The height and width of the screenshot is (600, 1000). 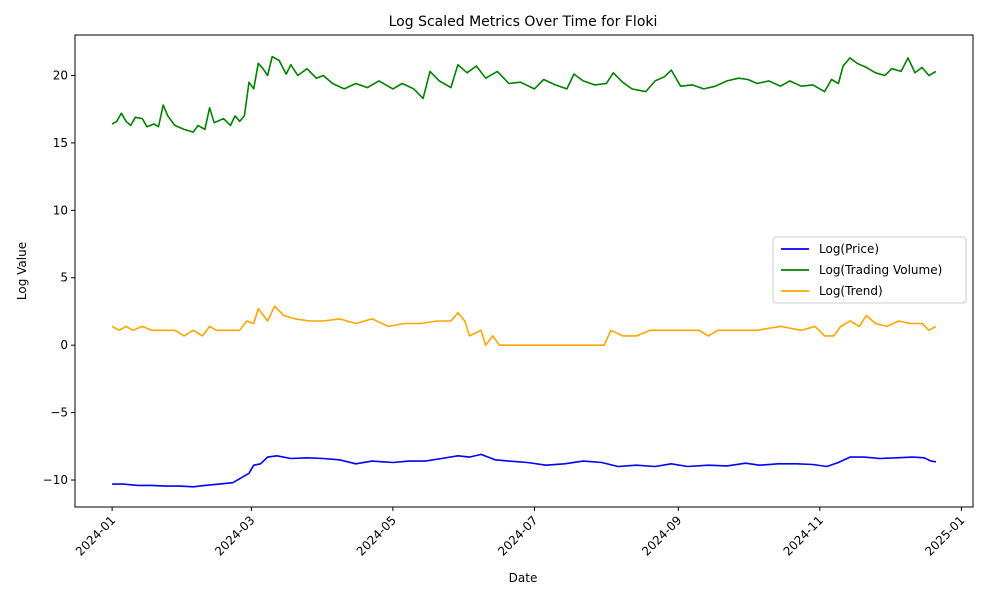 What do you see at coordinates (234, 535) in the screenshot?
I see `x-tick-label: 2024-03` at bounding box center [234, 535].